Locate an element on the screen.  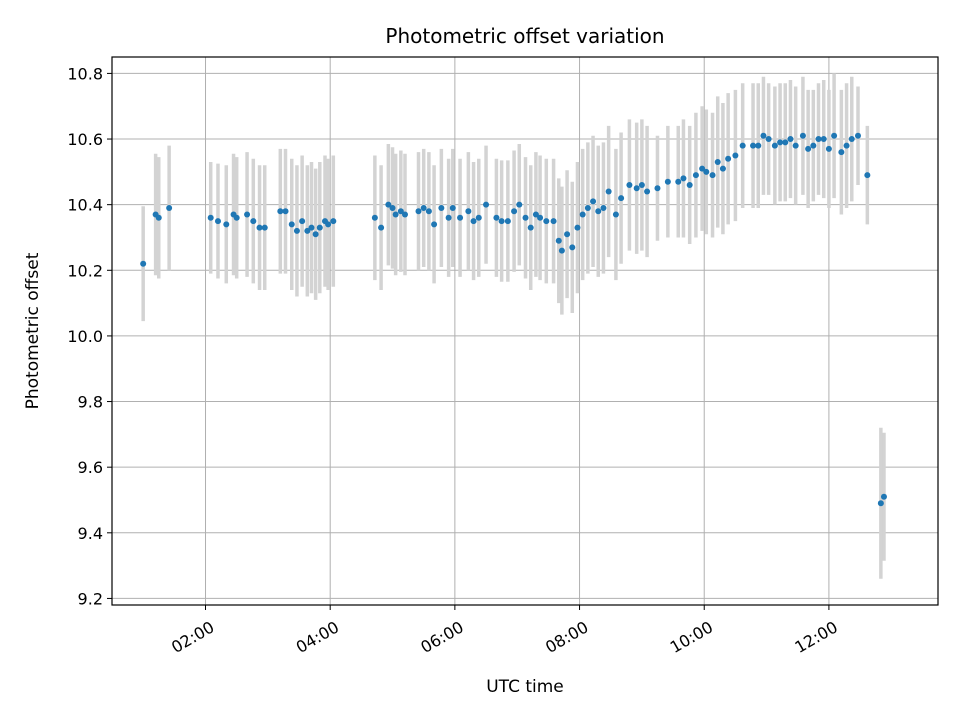
x-axis-title: UTC time is located at coordinates (525, 687).